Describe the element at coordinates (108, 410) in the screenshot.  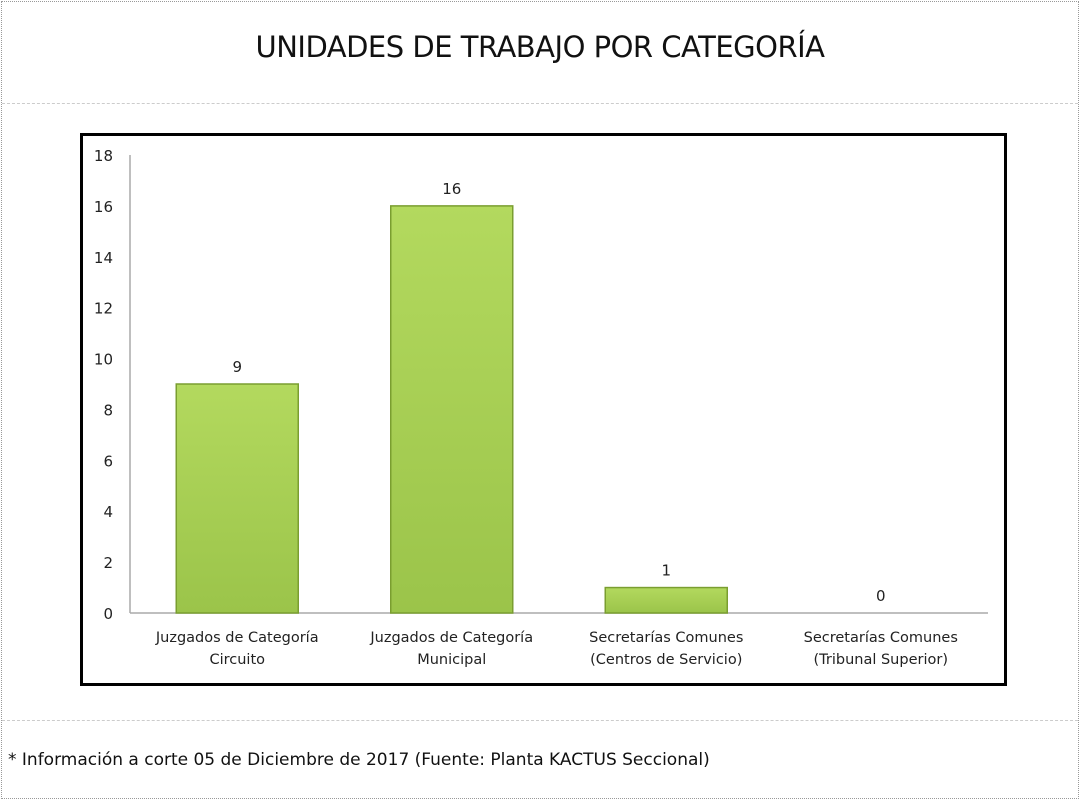
I see `y-tick-label: 8` at that location.